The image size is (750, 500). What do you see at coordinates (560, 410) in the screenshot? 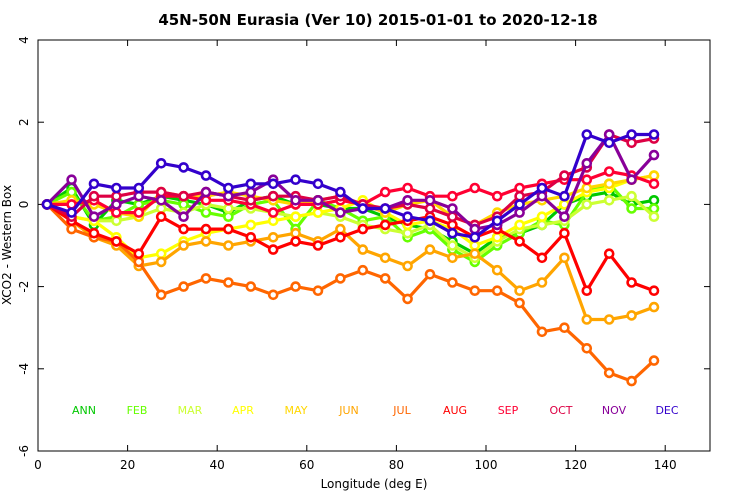
I see `legend-oct: OCT` at bounding box center [560, 410].